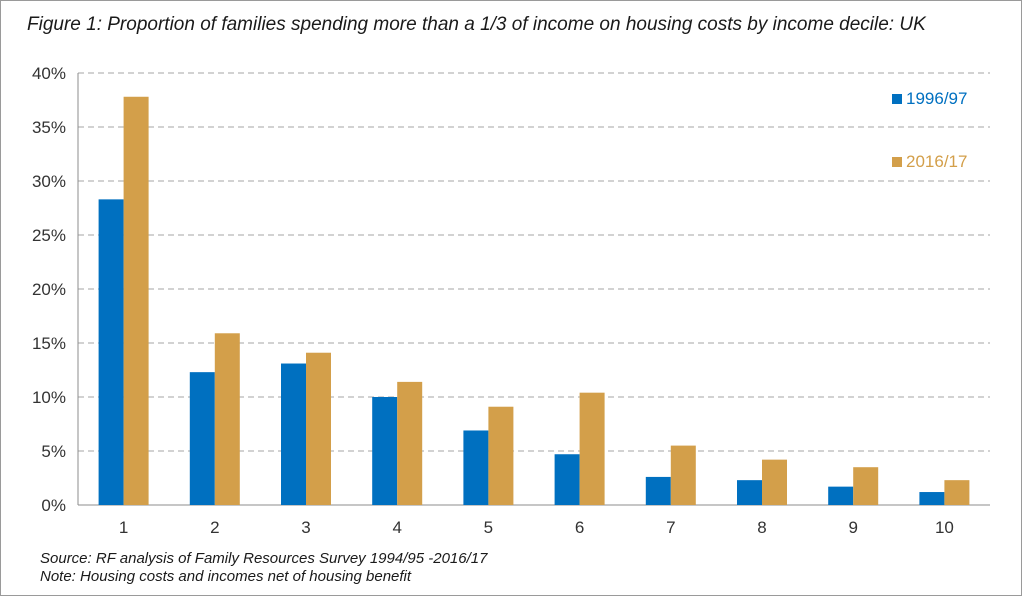  I want to click on y-tick-label: 25%, so click(49, 235).